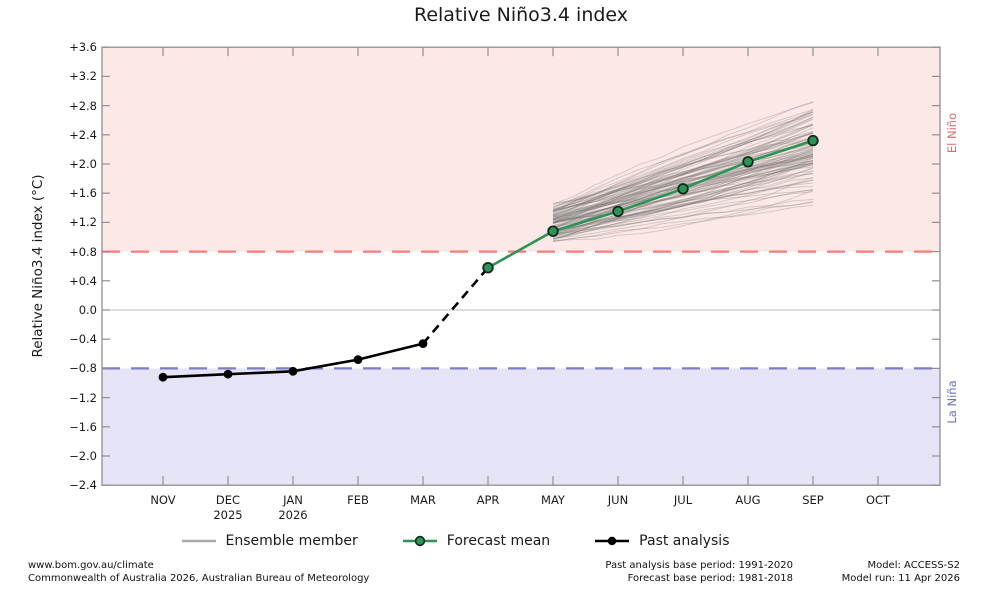 Image resolution: width=989 pixels, height=594 pixels. I want to click on x-tick-label: MAY, so click(553, 500).